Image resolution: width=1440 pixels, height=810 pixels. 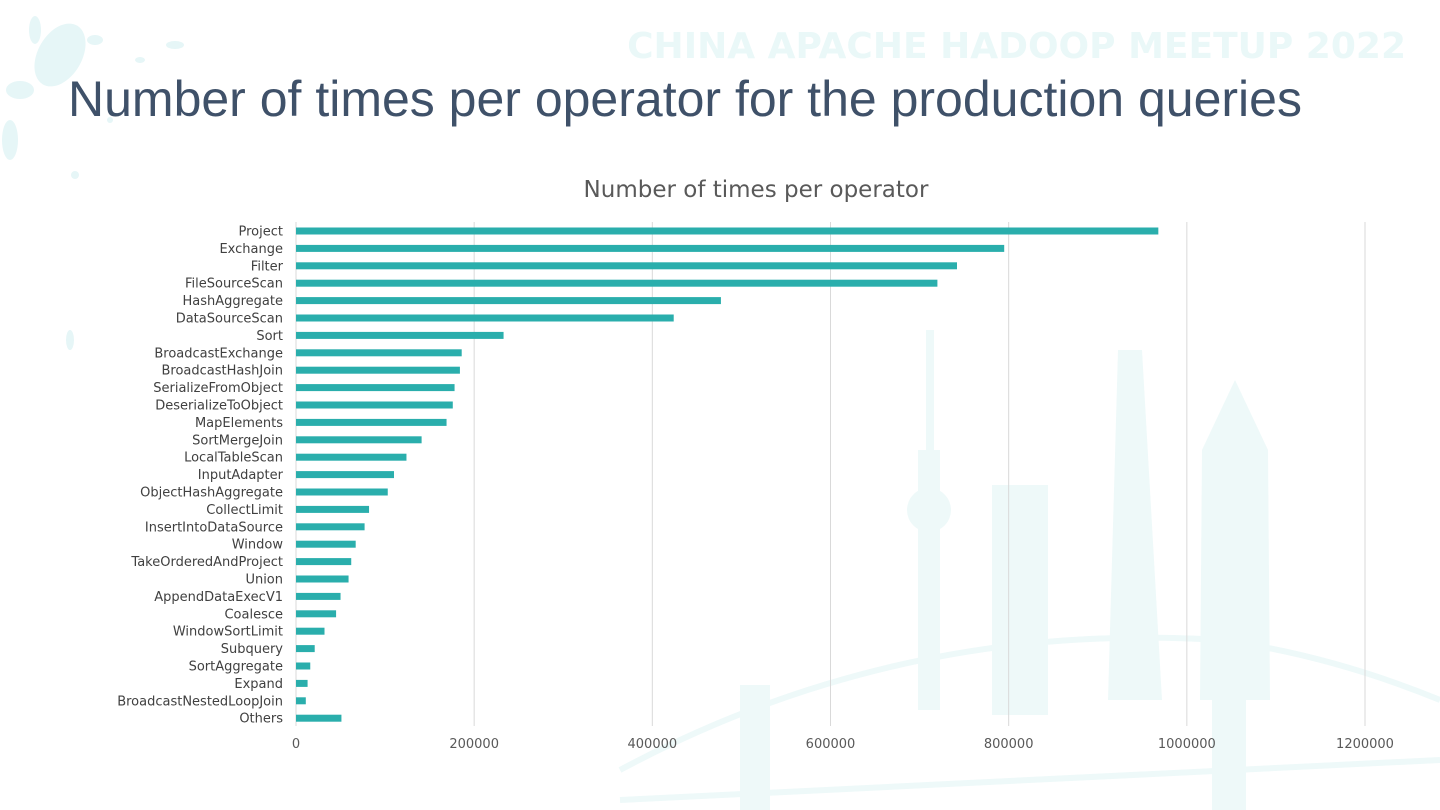 I want to click on bar-sortmergejoin, so click(x=359, y=440).